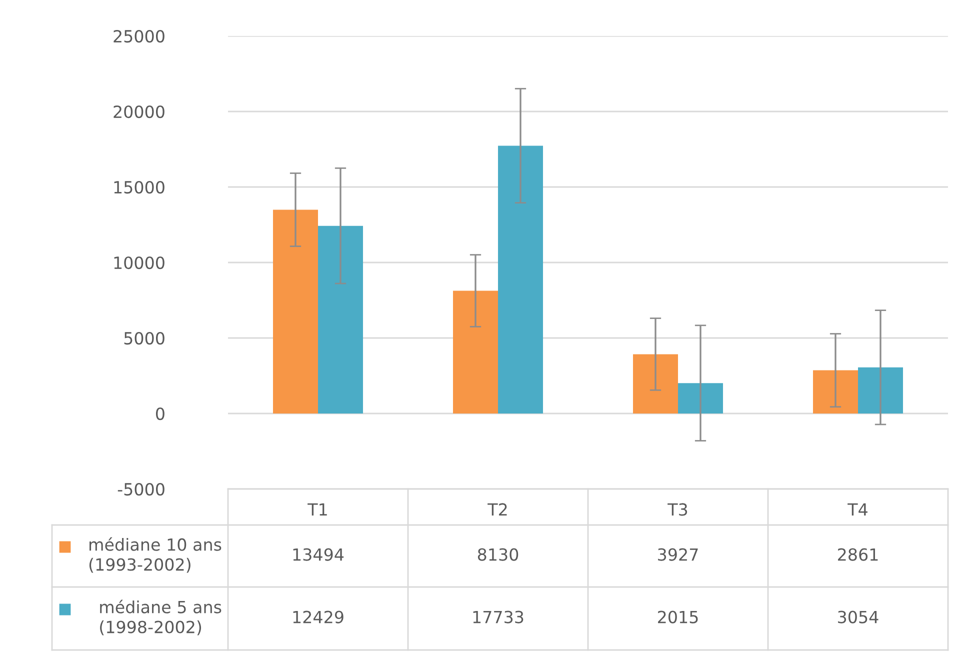 This screenshot has width=962, height=659. Describe the element at coordinates (141, 489) in the screenshot. I see `y-tick-label: -5000` at that location.